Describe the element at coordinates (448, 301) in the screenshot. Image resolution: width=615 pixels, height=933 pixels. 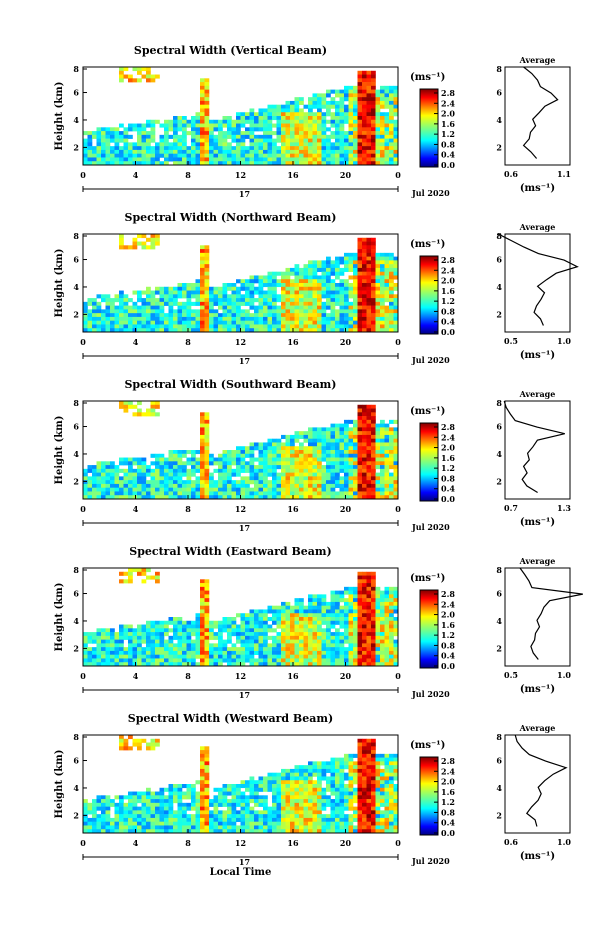
I see `colorbar-tick-label: 1.2` at that location.